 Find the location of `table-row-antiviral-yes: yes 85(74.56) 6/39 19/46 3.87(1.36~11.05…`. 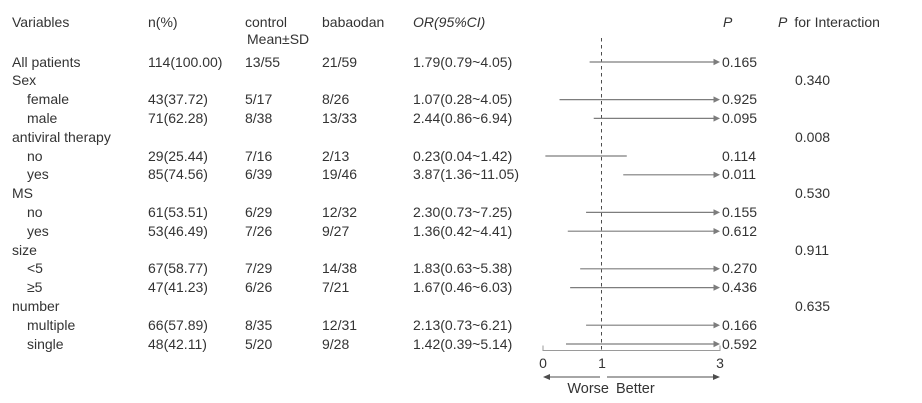

table-row-antiviral-yes: yes 85(74.56) 6/39 19/46 3.87(1.36~11.05… is located at coordinates (461, 174).